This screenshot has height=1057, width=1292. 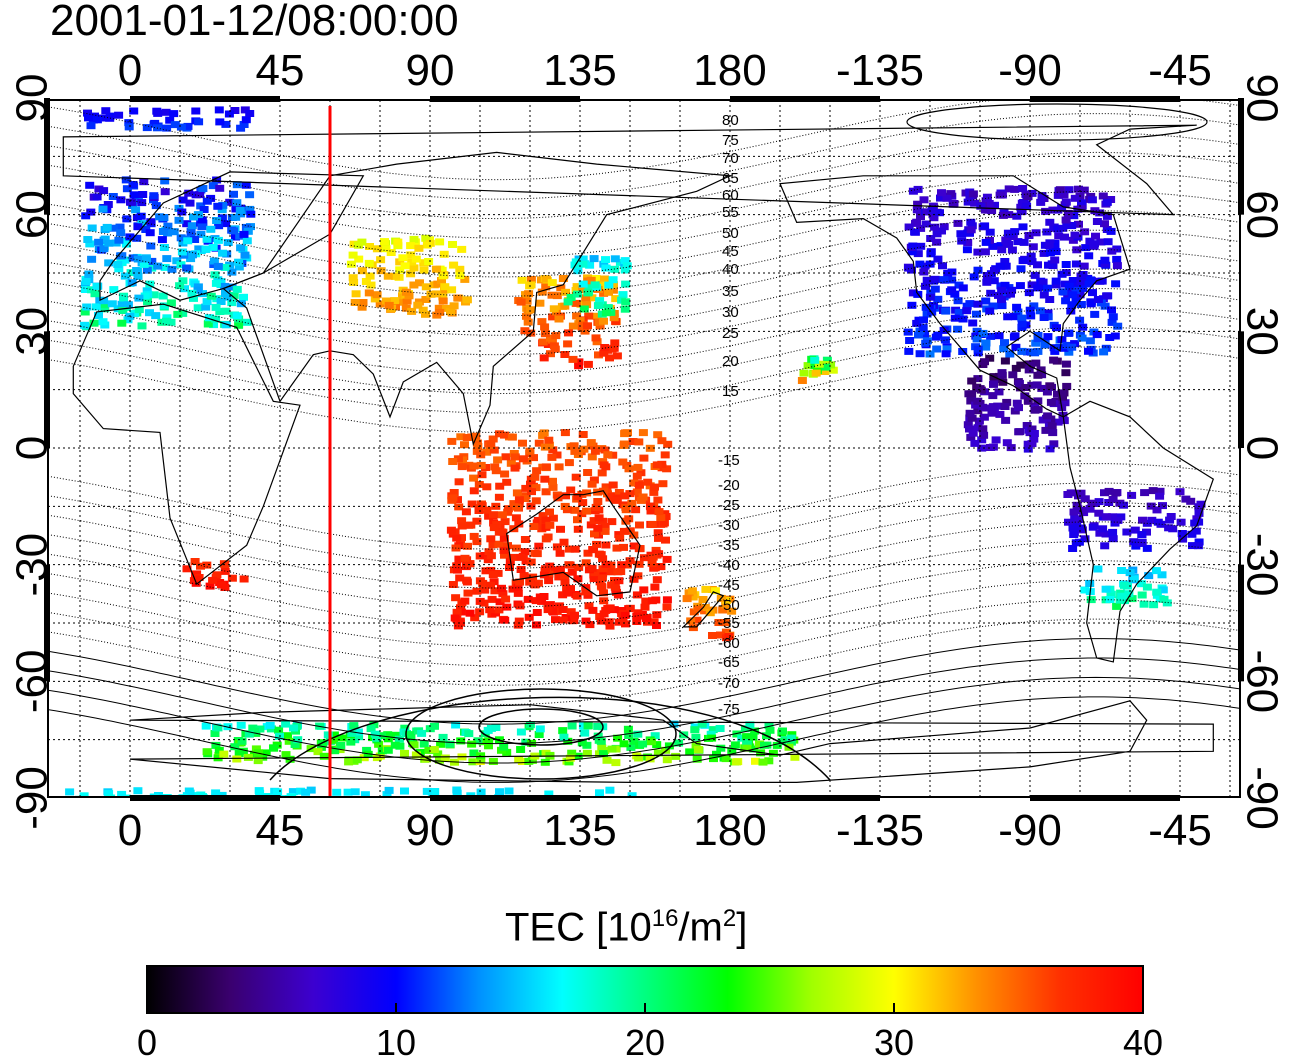 I want to click on mlat-label: -65, so click(x=729, y=662).